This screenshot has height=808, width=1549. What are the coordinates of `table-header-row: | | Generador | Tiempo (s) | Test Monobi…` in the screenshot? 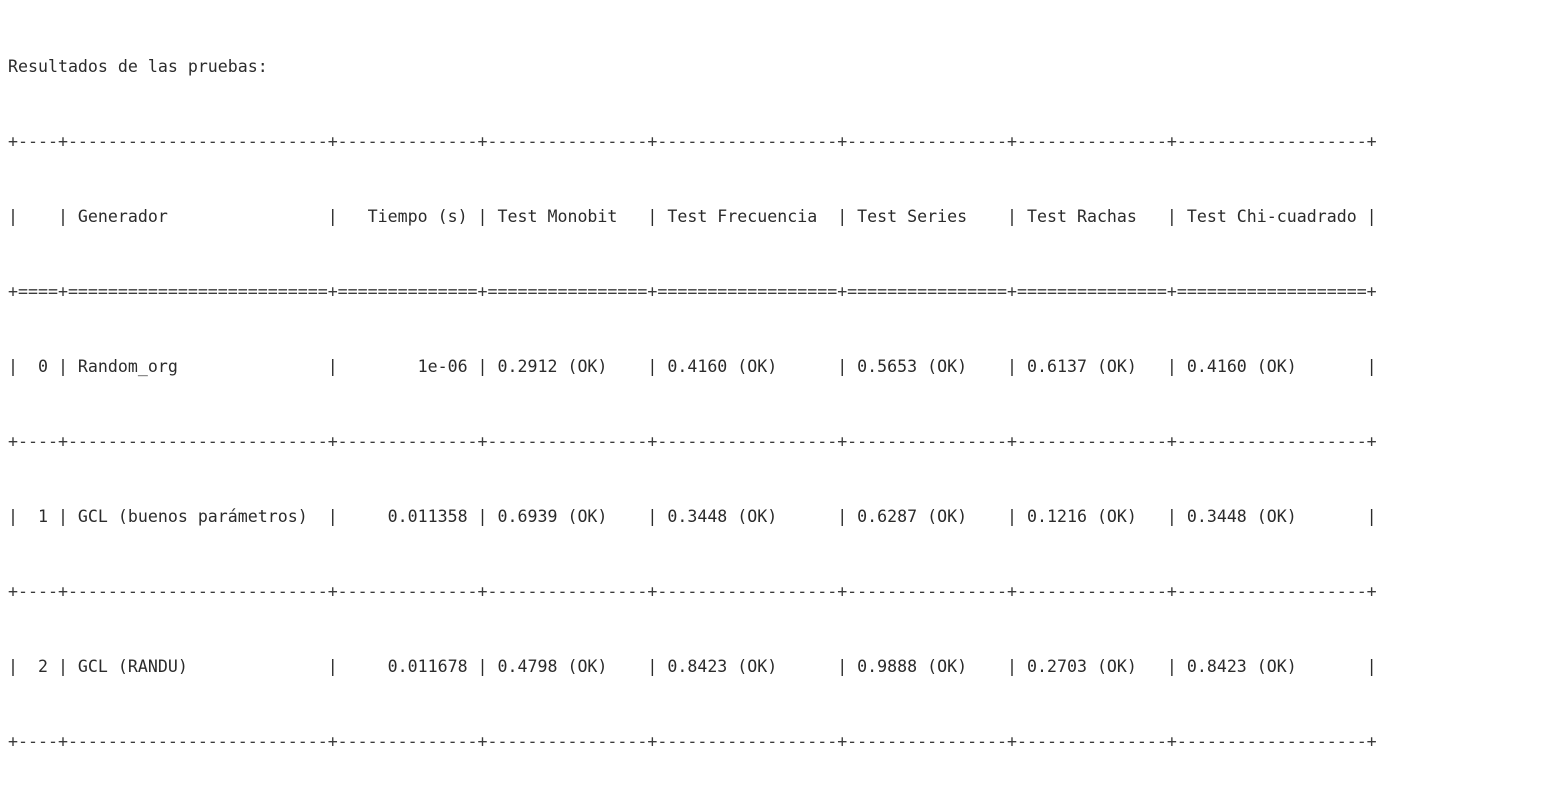 It's located at (692, 216).